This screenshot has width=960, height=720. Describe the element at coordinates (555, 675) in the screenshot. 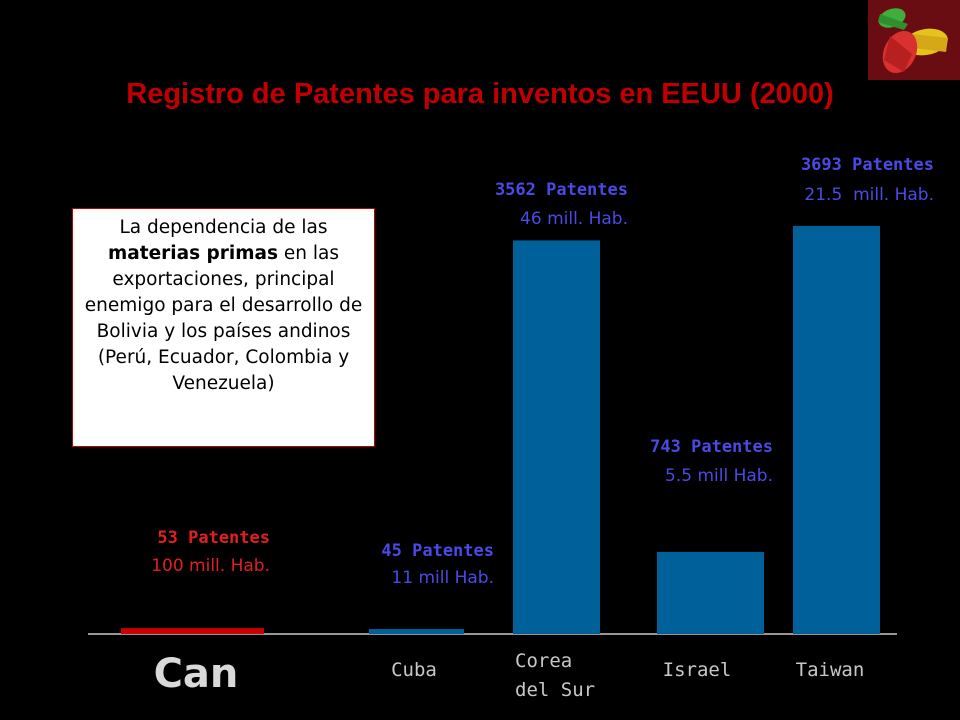

I see `category-label: Corea del Sur` at that location.